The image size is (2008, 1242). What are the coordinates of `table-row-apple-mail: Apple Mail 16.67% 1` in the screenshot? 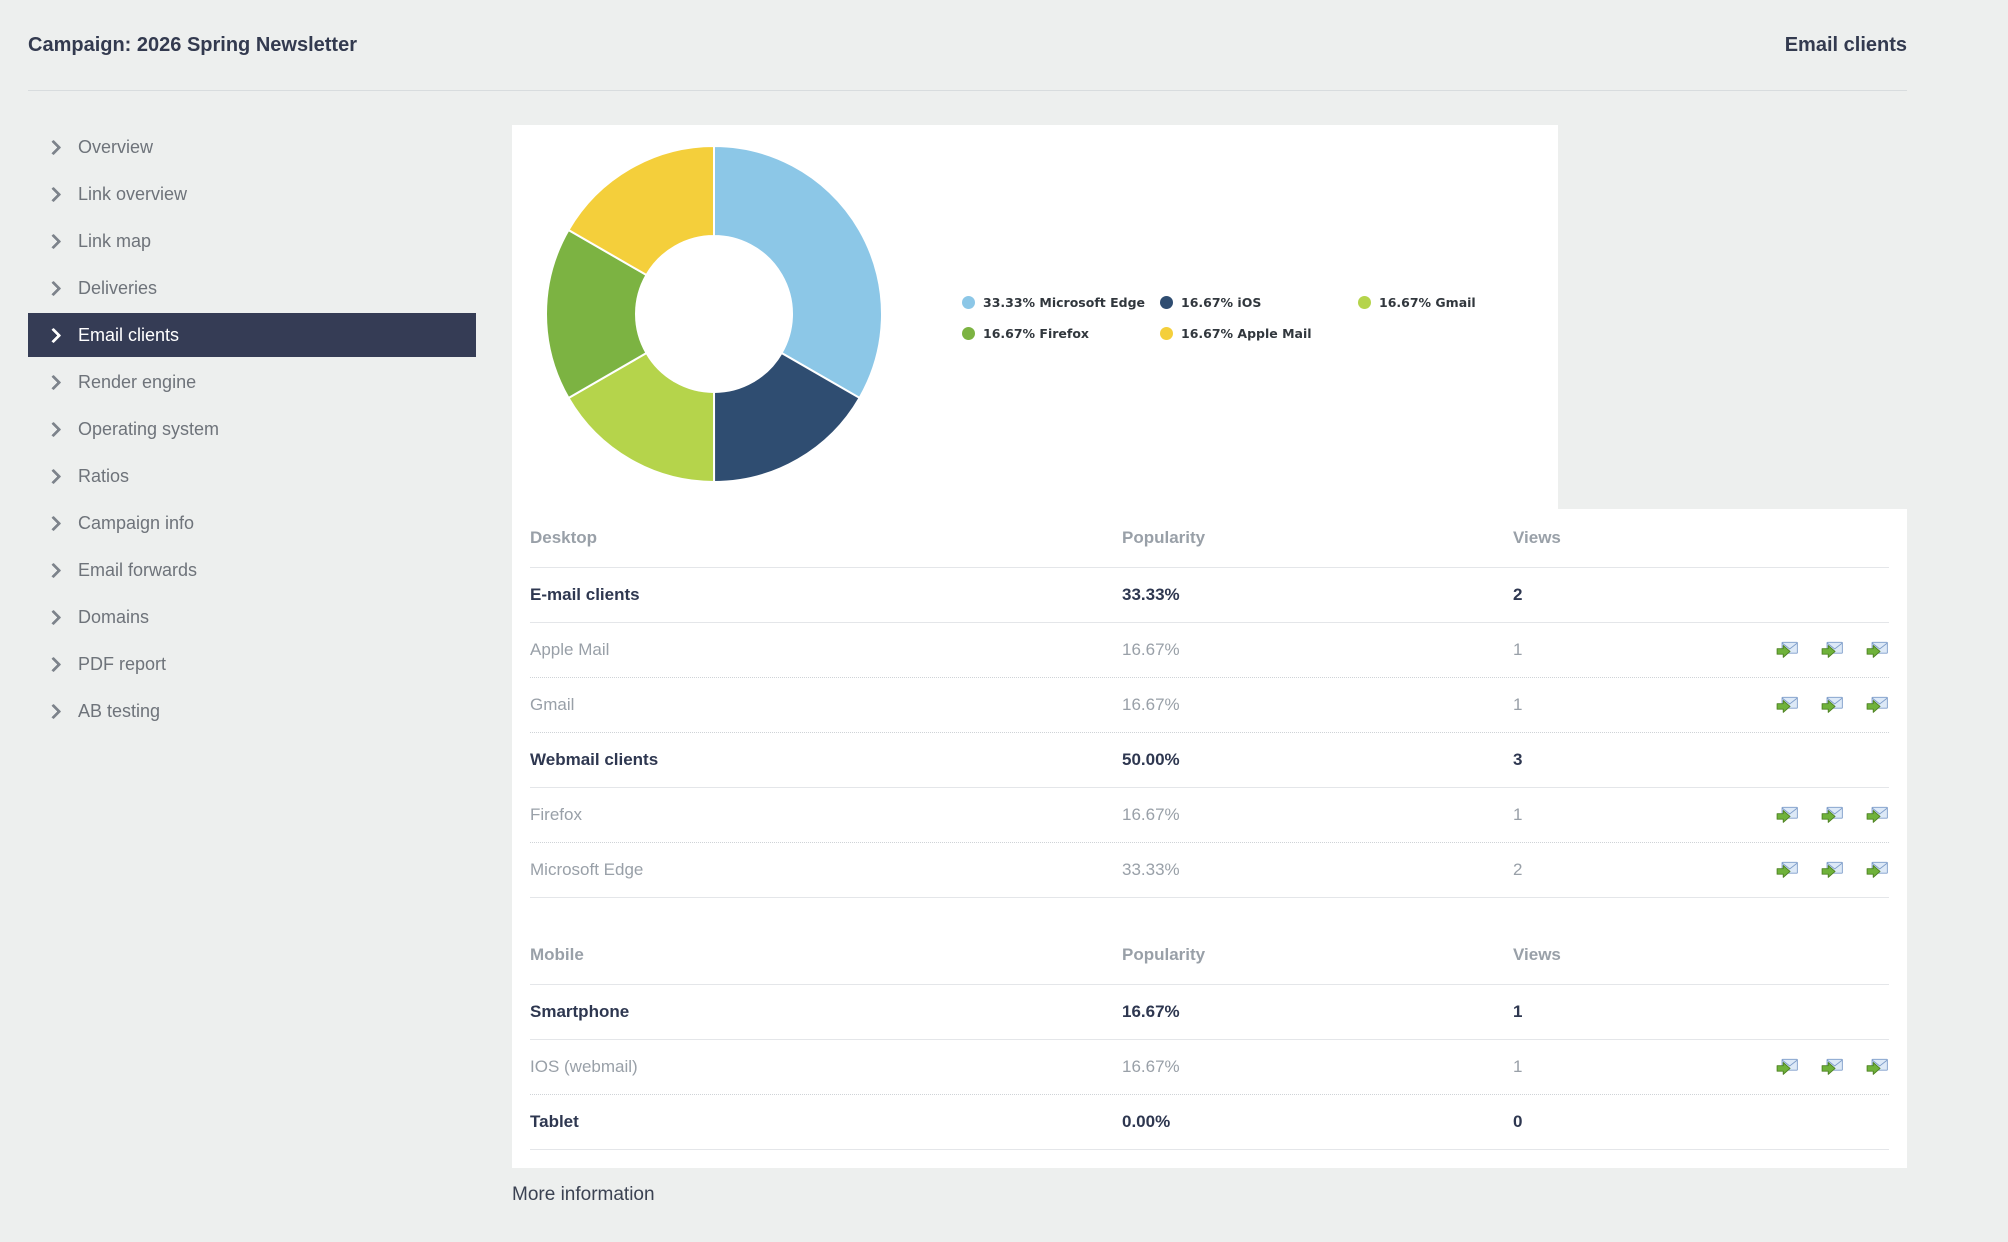 It's located at (1209, 650).